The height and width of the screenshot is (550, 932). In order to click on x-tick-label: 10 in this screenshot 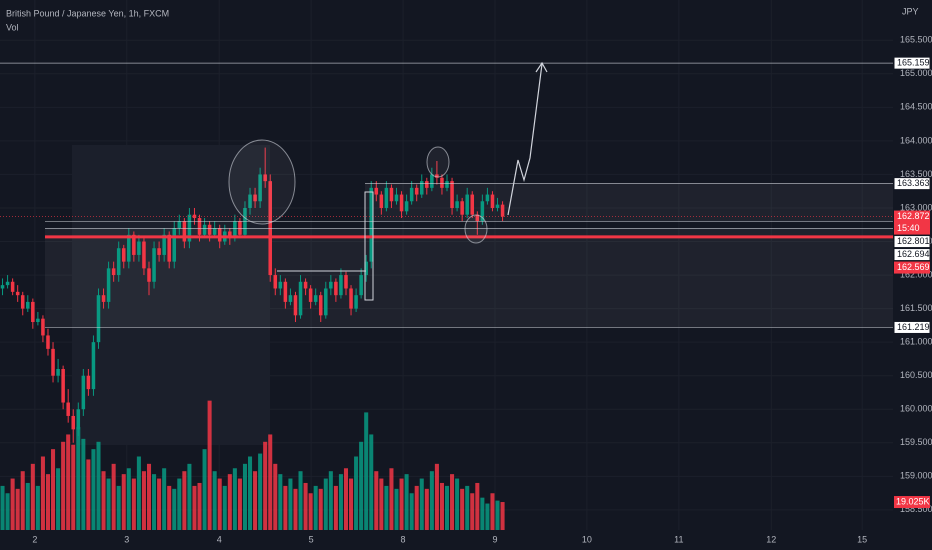, I will do `click(587, 539)`.